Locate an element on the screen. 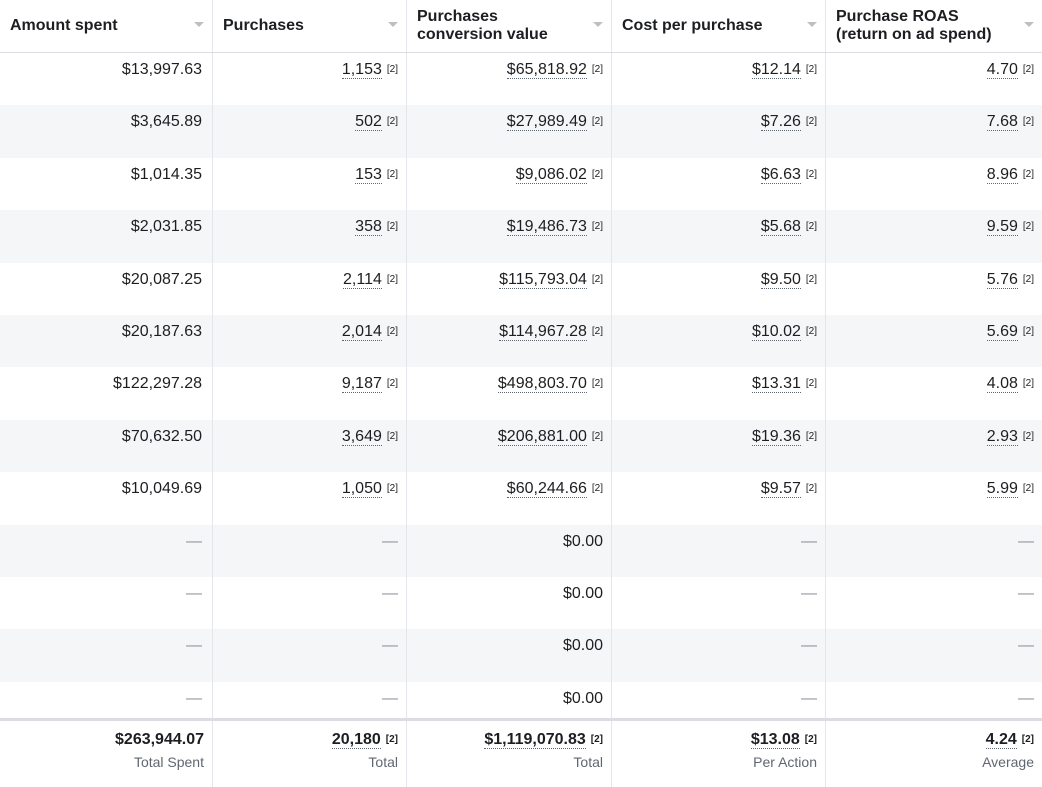  cell-value-link: $13.31 is located at coordinates (776, 384).